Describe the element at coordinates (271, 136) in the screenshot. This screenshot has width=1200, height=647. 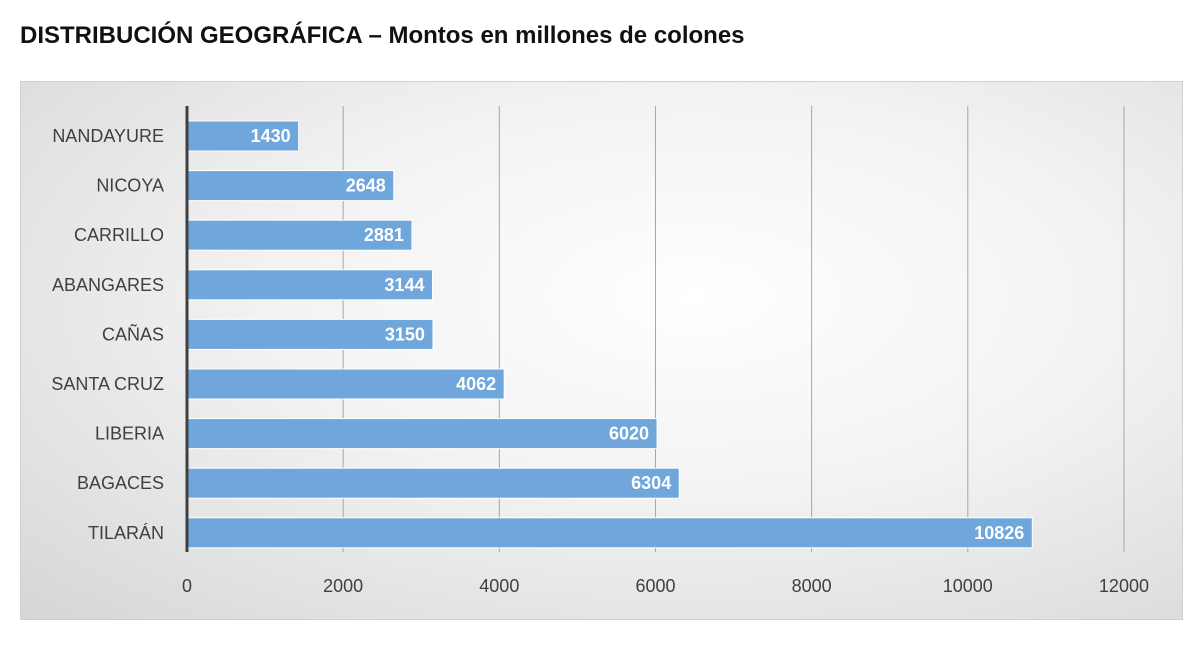
I see `data-label: 1430` at that location.